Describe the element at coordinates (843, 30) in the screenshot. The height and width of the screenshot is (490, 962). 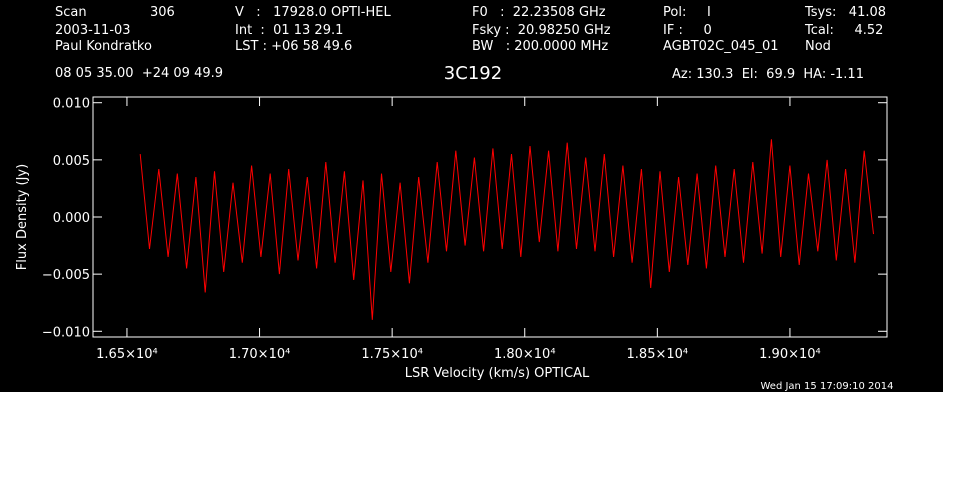
I see `header-field: Tcal: 4.52` at that location.